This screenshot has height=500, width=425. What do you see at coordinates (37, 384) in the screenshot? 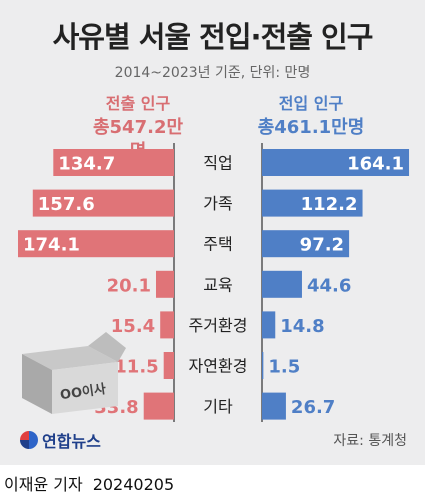
I see `box-left-face` at bounding box center [37, 384].